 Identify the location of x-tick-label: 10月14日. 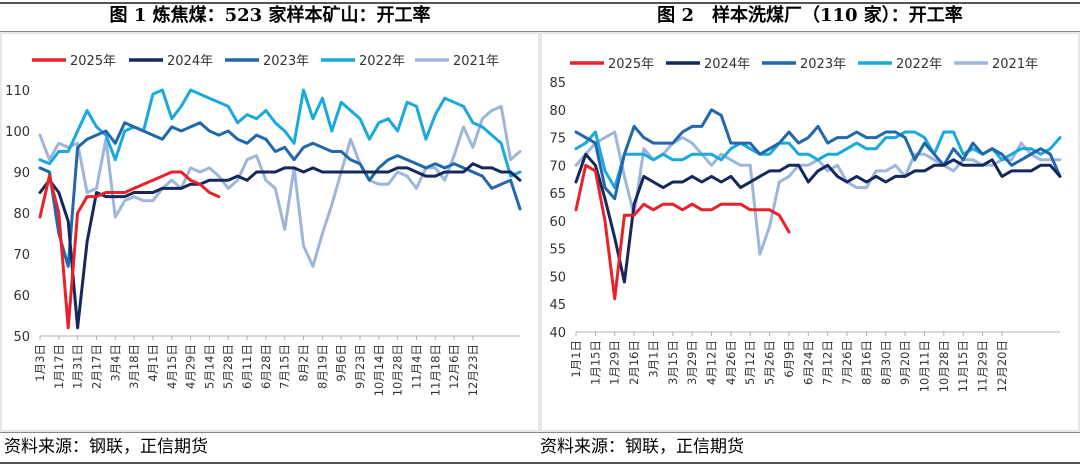
(379, 370).